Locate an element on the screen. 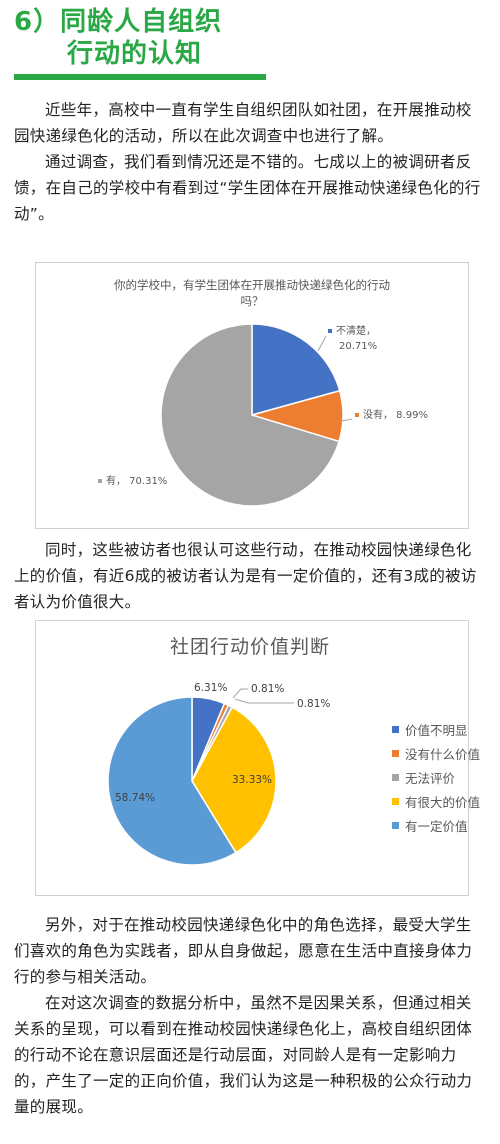  legend-label: 无法评价 is located at coordinates (430, 778).